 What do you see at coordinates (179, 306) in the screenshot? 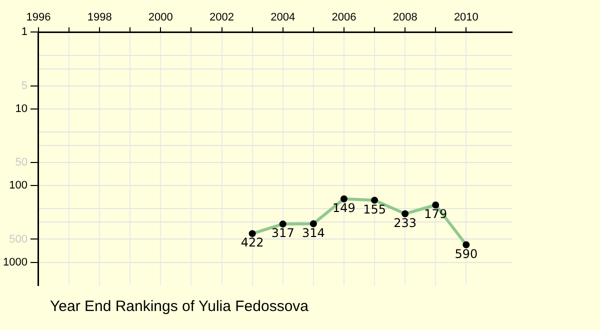
I see `text: Year End Rankings of Yulia Fedossova` at bounding box center [179, 306].